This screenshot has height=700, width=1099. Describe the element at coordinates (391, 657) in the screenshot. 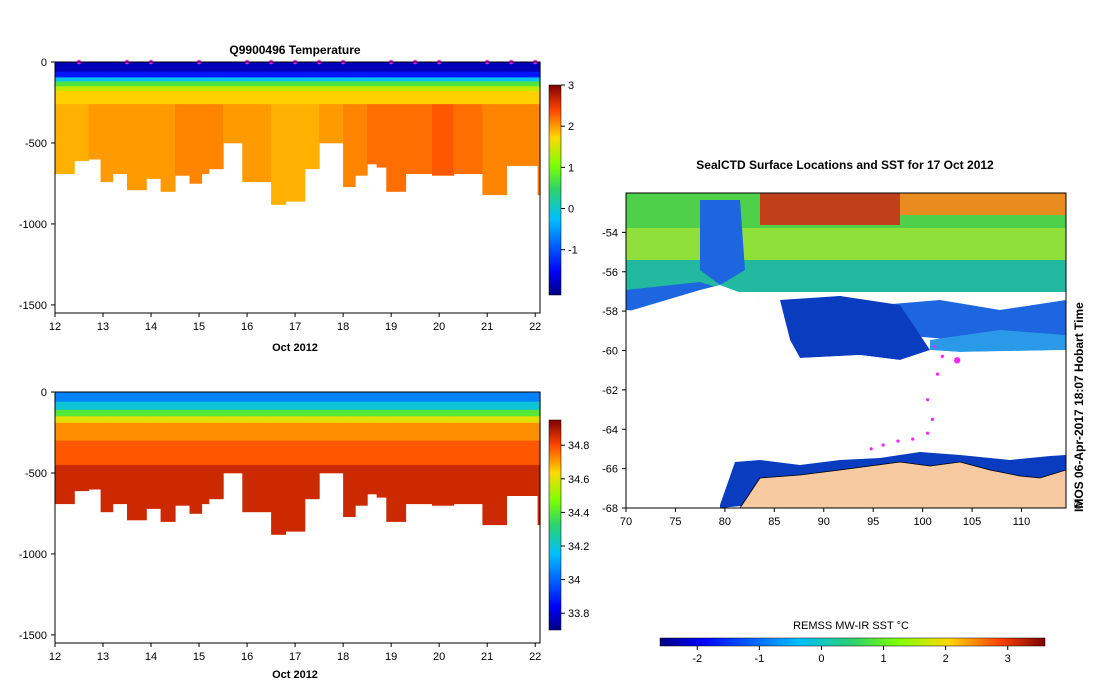

I see `x-tick-label: 19` at that location.